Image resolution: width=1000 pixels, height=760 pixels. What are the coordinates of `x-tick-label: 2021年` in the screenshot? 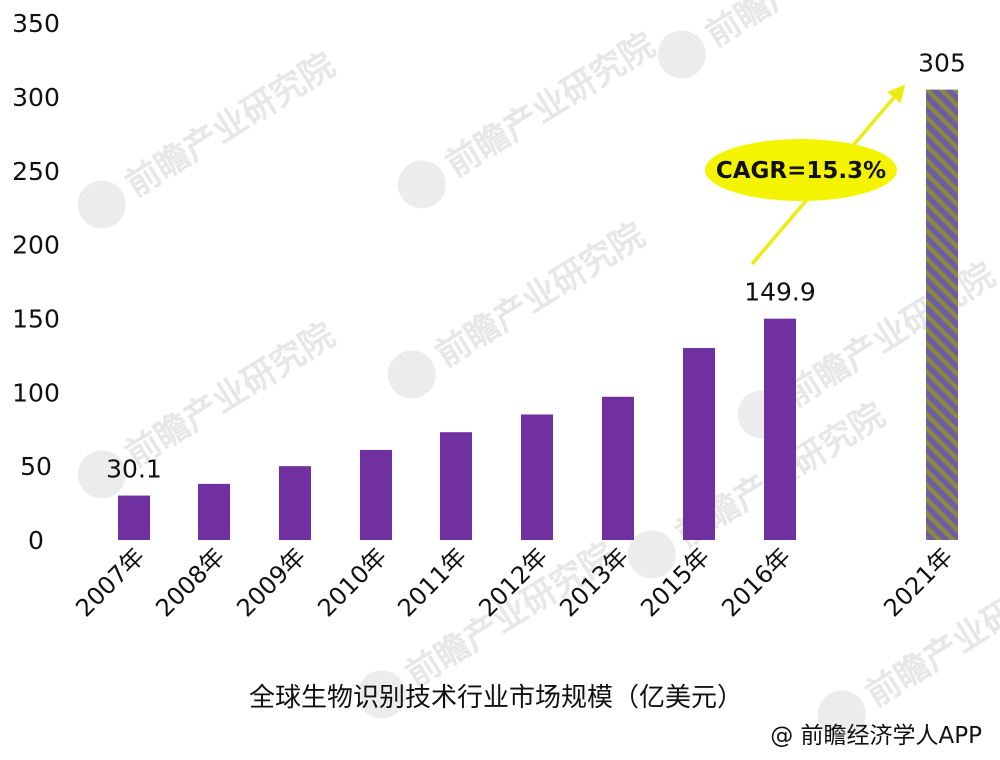 It's located at (918, 582).